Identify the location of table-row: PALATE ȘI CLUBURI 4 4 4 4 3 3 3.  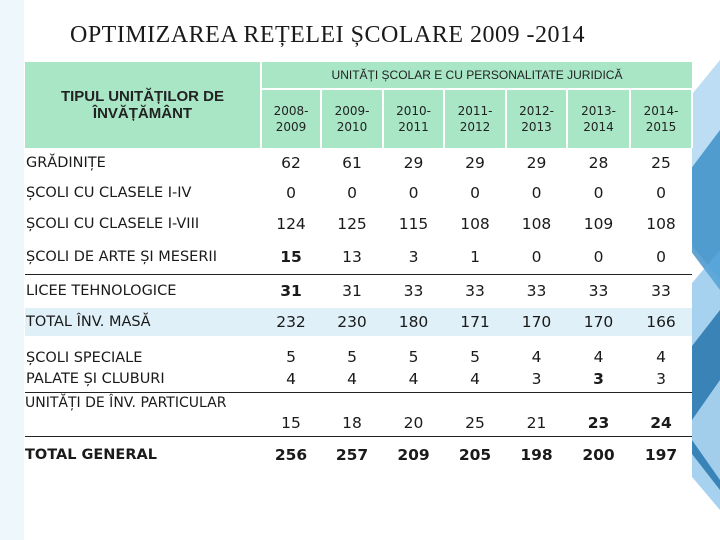
(359, 379).